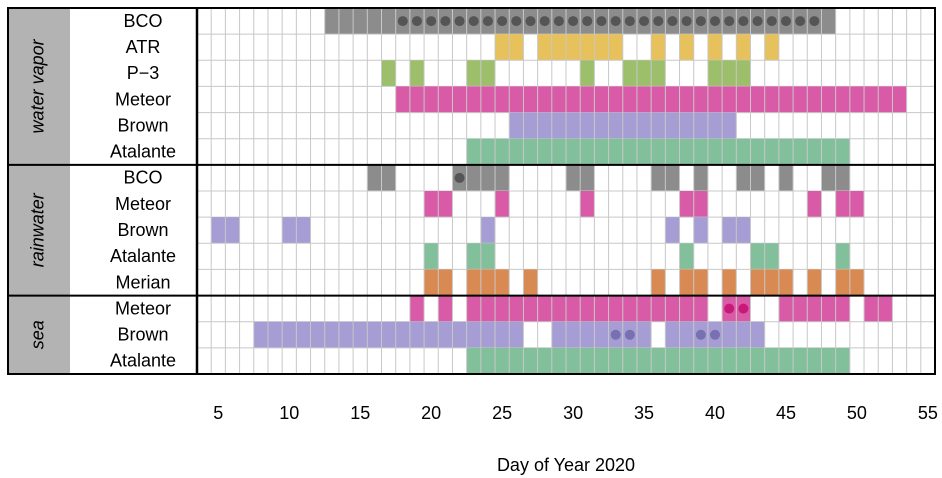  I want to click on x-tick-label: 50, so click(857, 413).